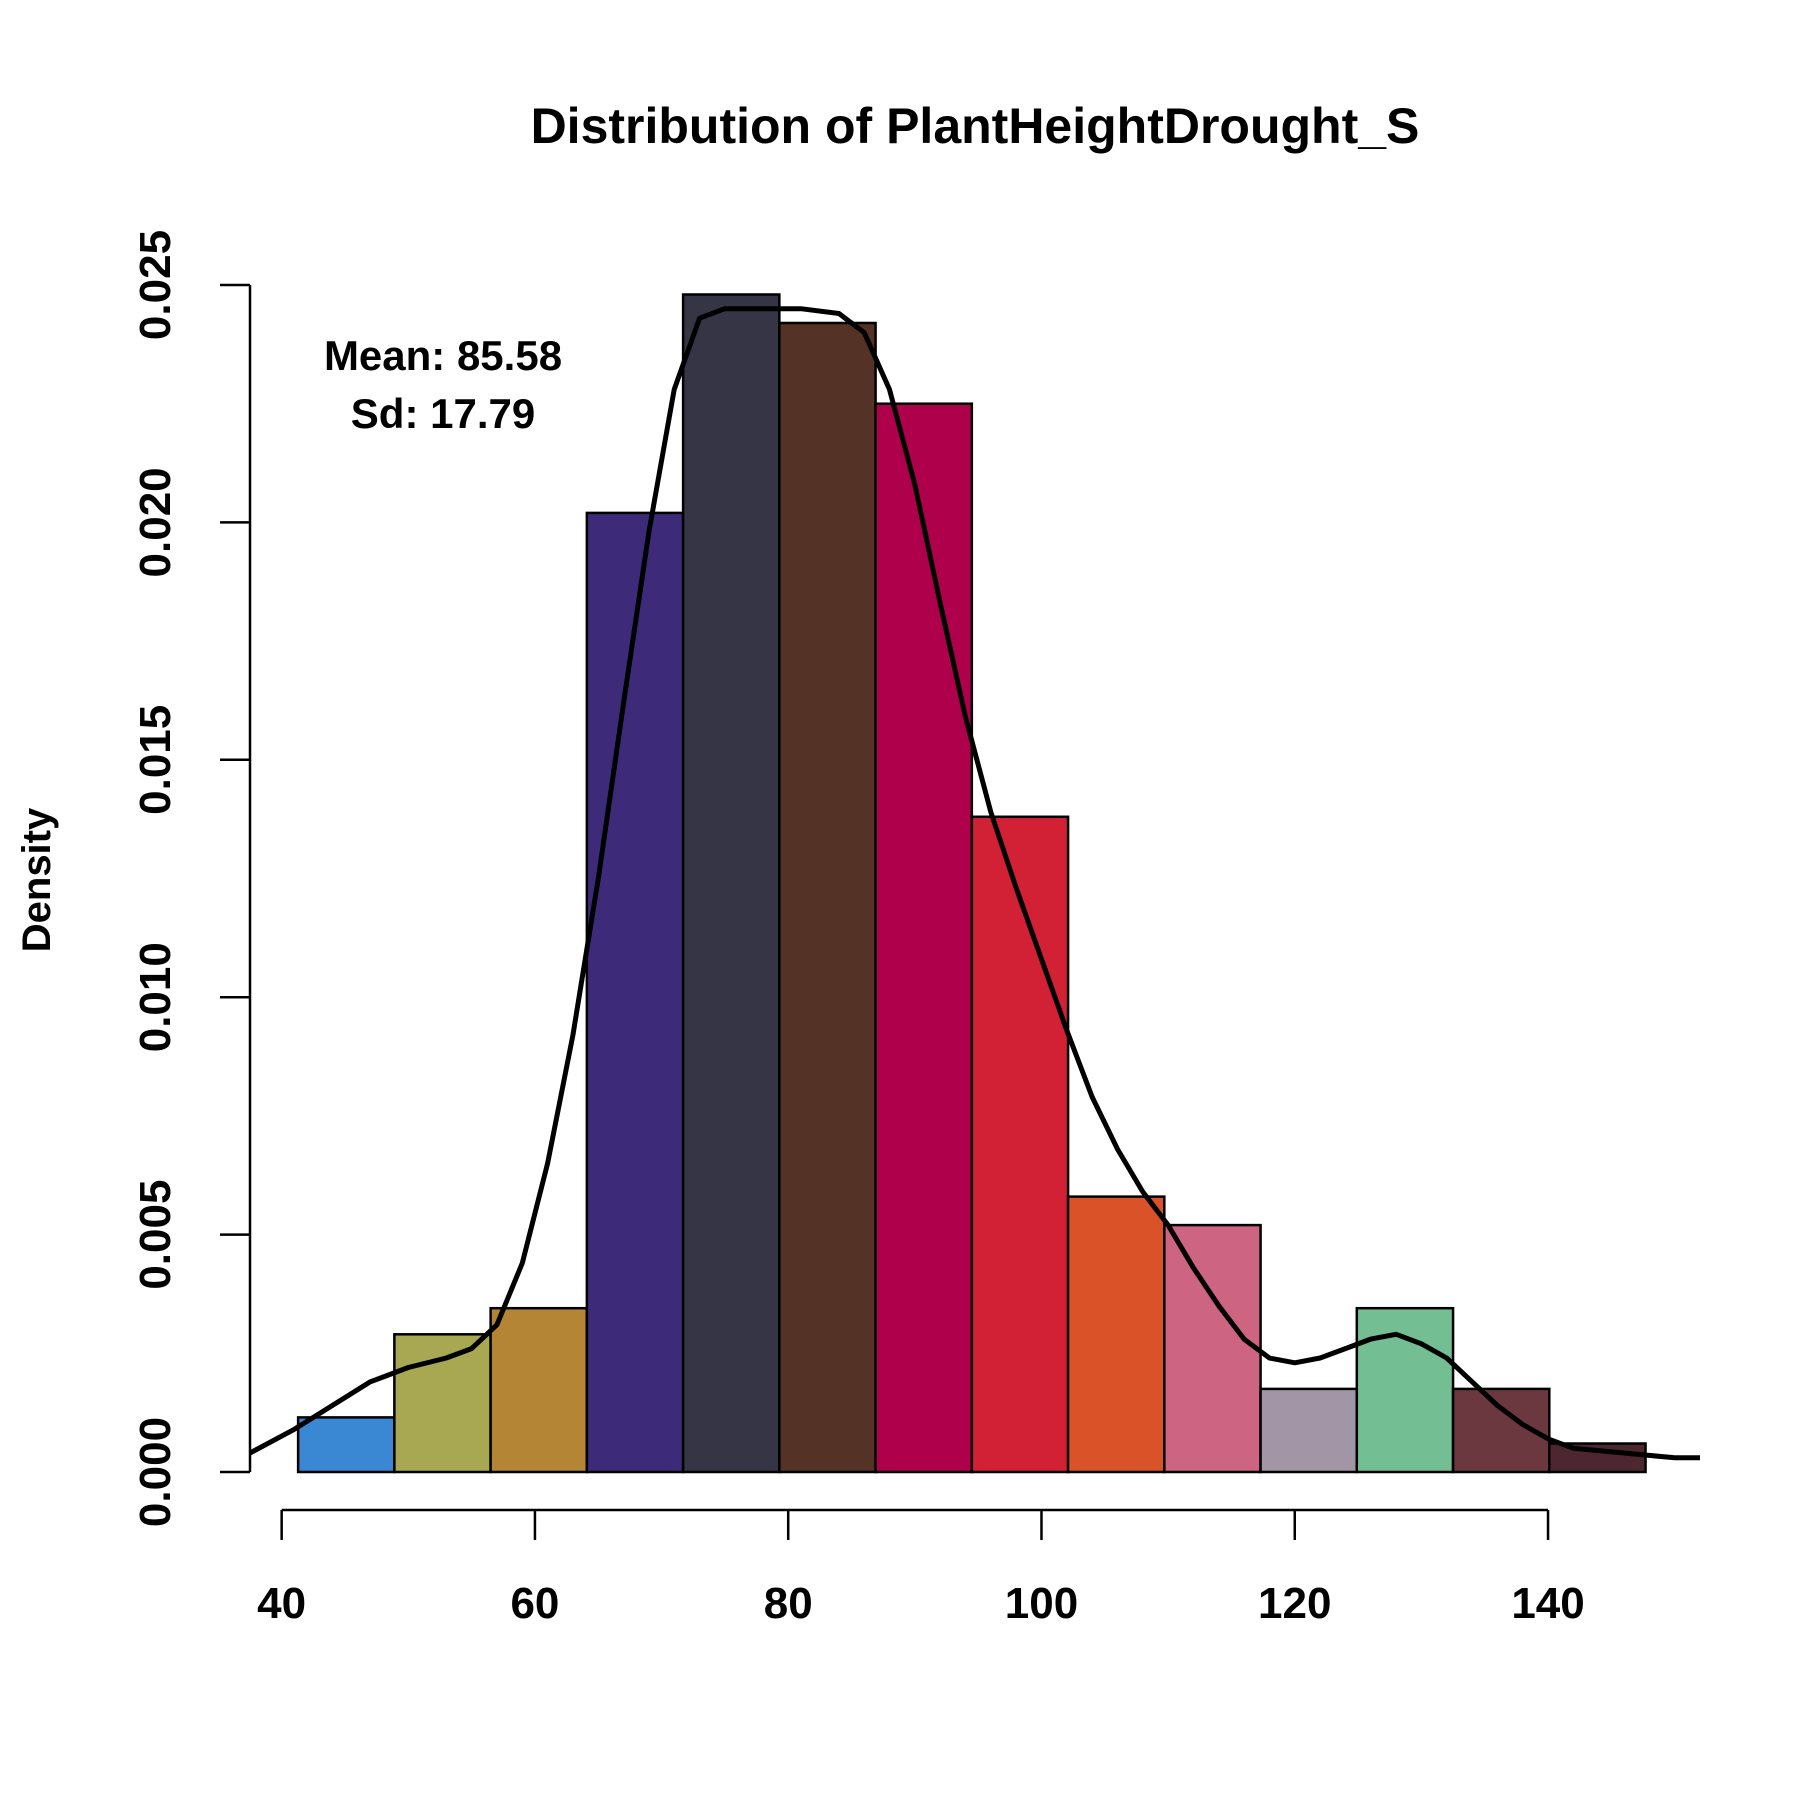  Describe the element at coordinates (281, 1603) in the screenshot. I see `x-tick-label: 40` at that location.